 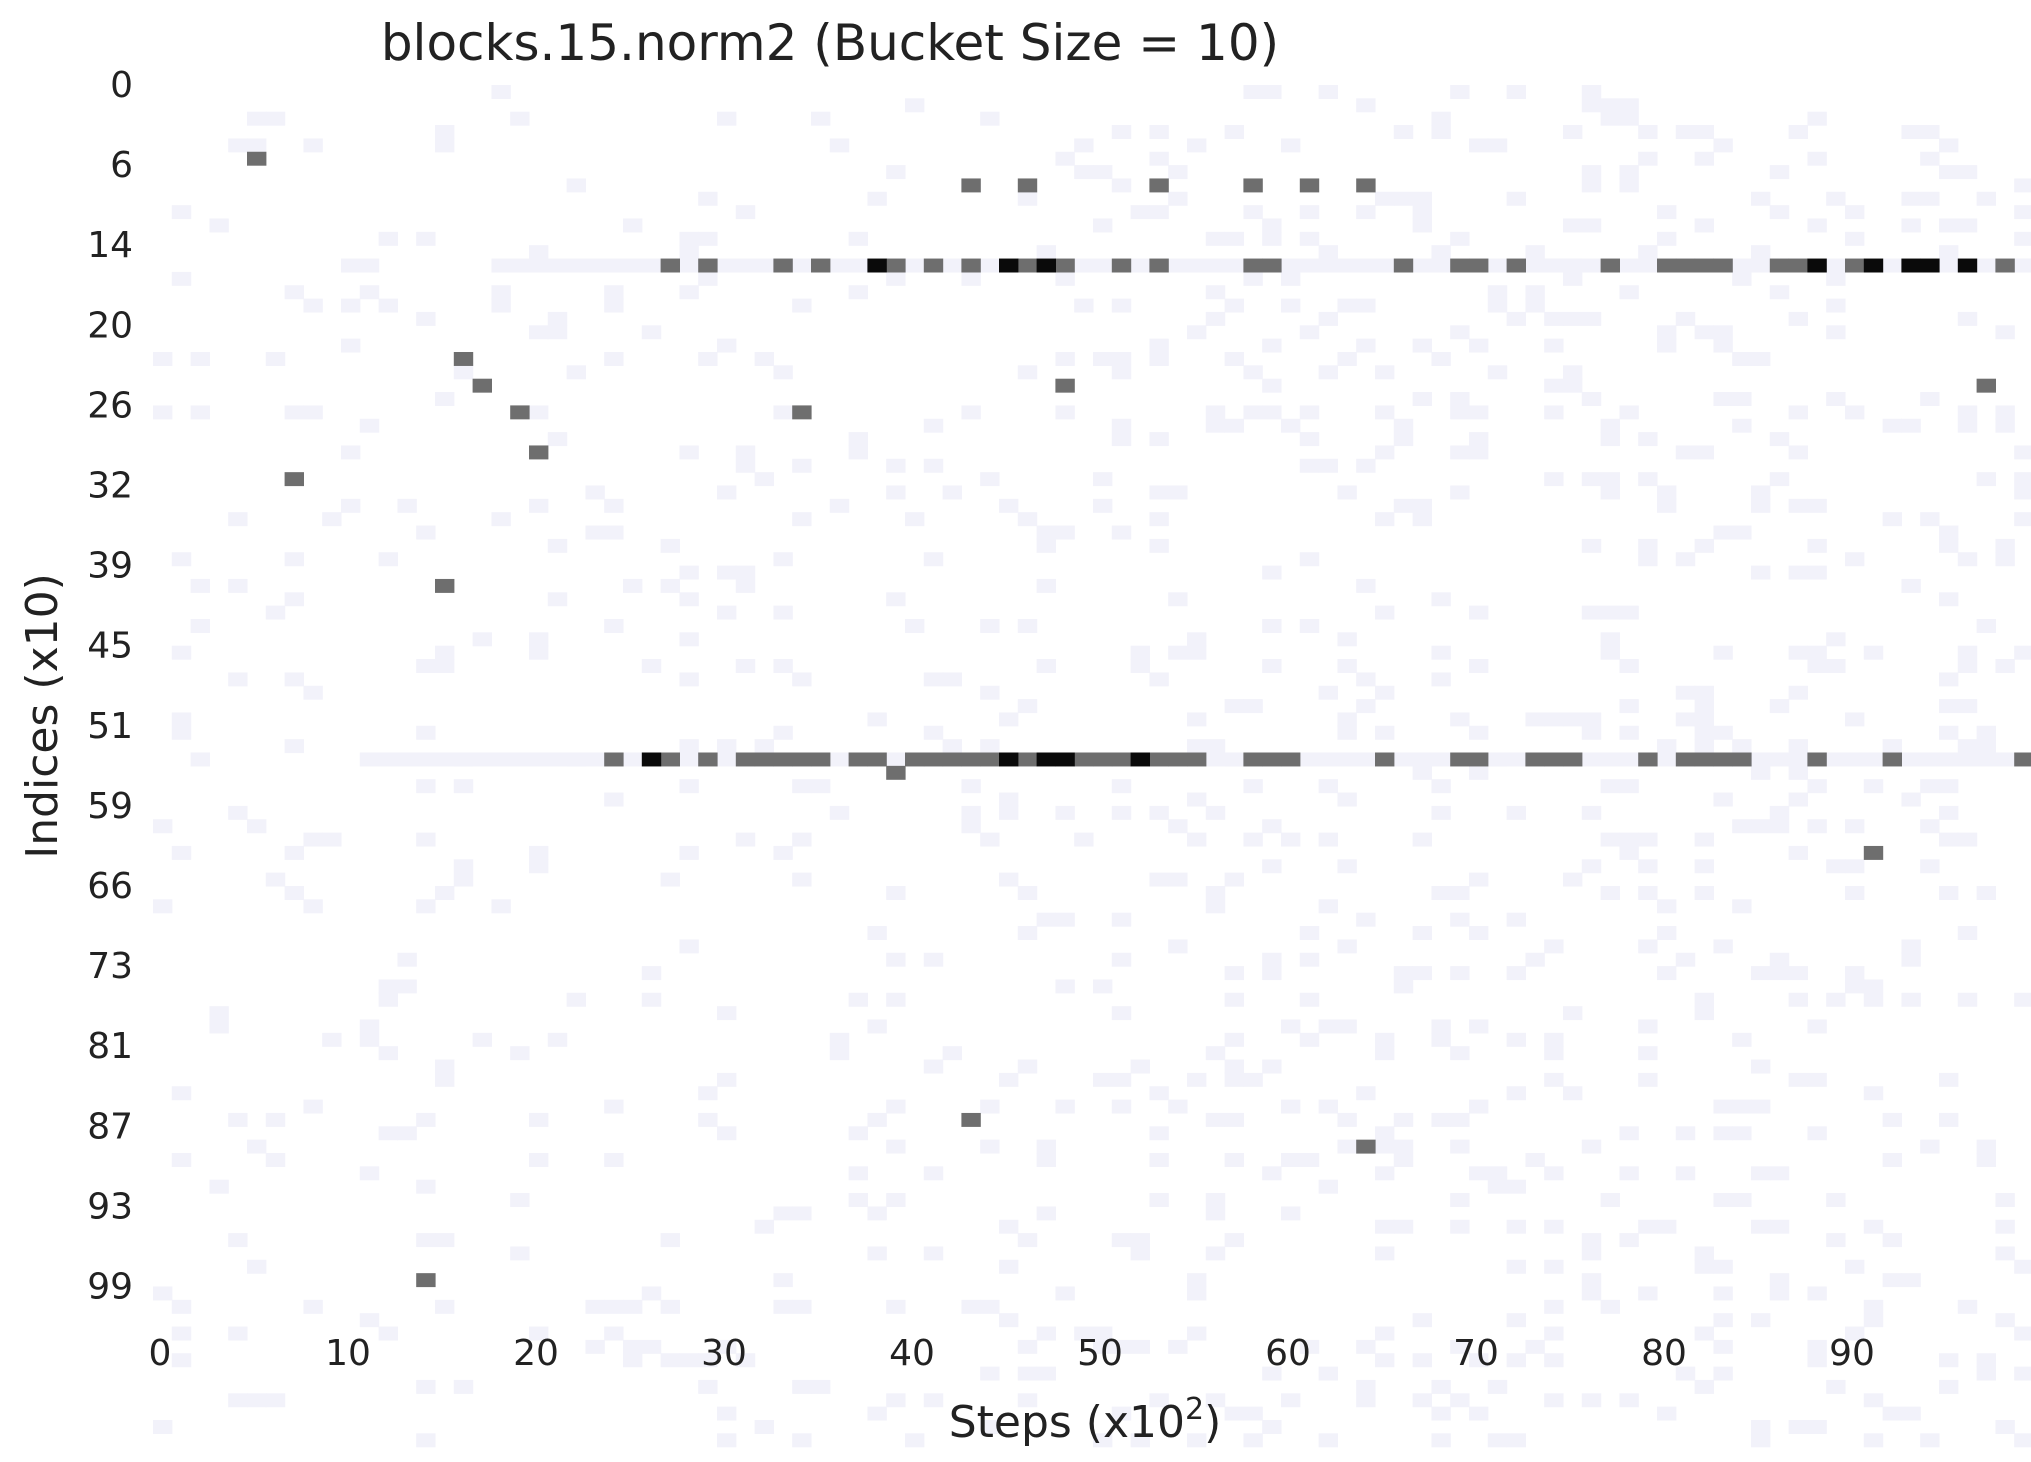 I want to click on heatmap-point, so click(x=971, y=1119).